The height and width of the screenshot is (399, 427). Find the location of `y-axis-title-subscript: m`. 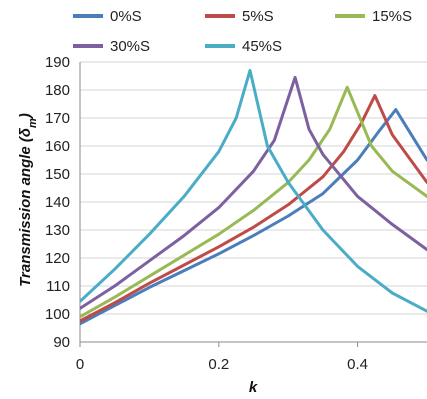

y-axis-title-subscript: m is located at coordinates (33, 123).